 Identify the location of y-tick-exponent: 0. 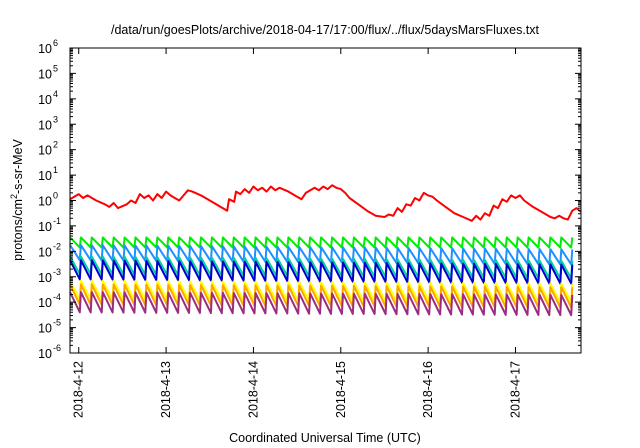
(55, 196).